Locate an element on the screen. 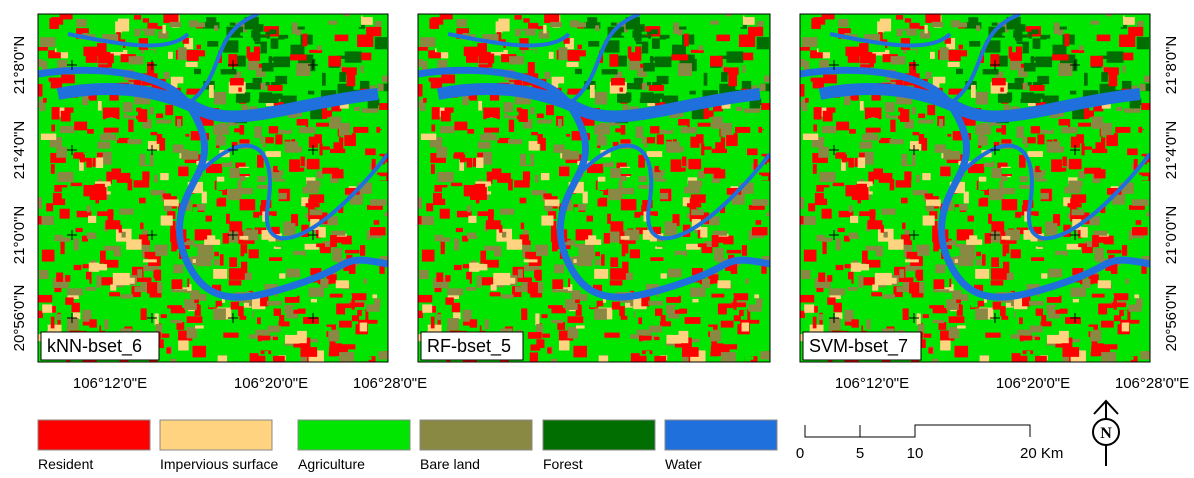  latitude-label: 21°8'0"N is located at coordinates (1171, 65).